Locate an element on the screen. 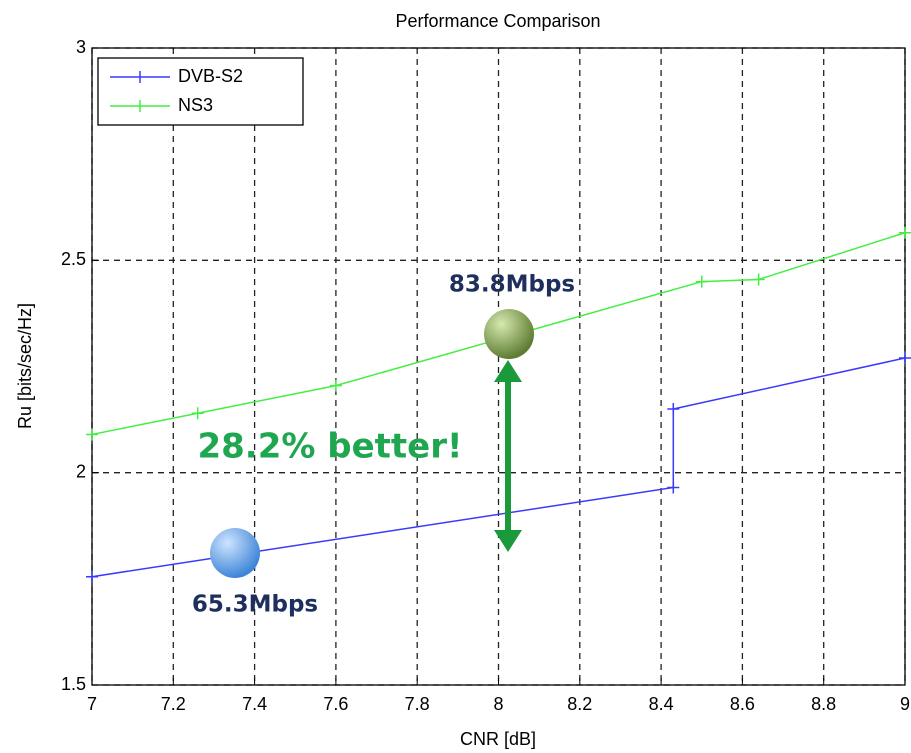 The image size is (911, 753). annotation: 83.8Mbps is located at coordinates (512, 285).